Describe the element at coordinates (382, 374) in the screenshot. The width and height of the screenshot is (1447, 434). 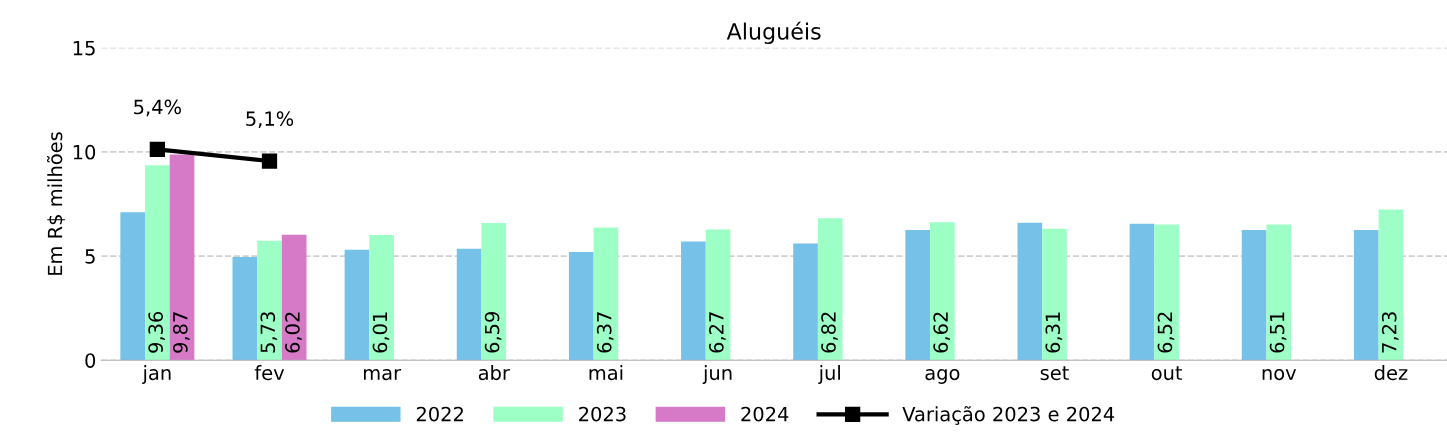
I see `x-tick-label: mar` at that location.